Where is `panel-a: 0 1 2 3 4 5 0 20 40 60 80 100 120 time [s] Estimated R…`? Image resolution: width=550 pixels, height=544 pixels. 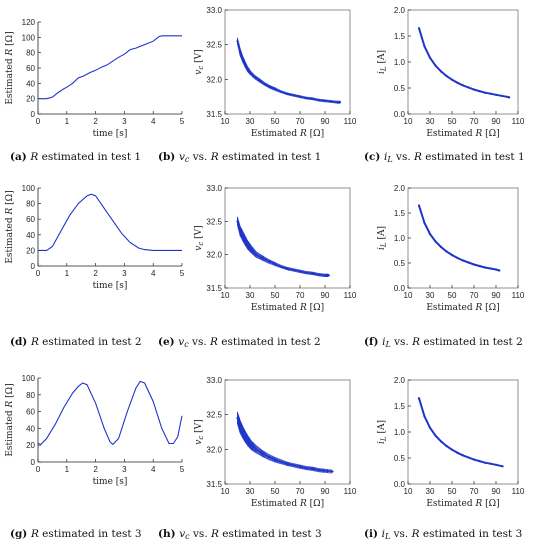
panel-a: 0 1 2 3 4 5 0 20 40 60 80 100 120 time [s] Estimated R… is located at coordinates (95, 90).